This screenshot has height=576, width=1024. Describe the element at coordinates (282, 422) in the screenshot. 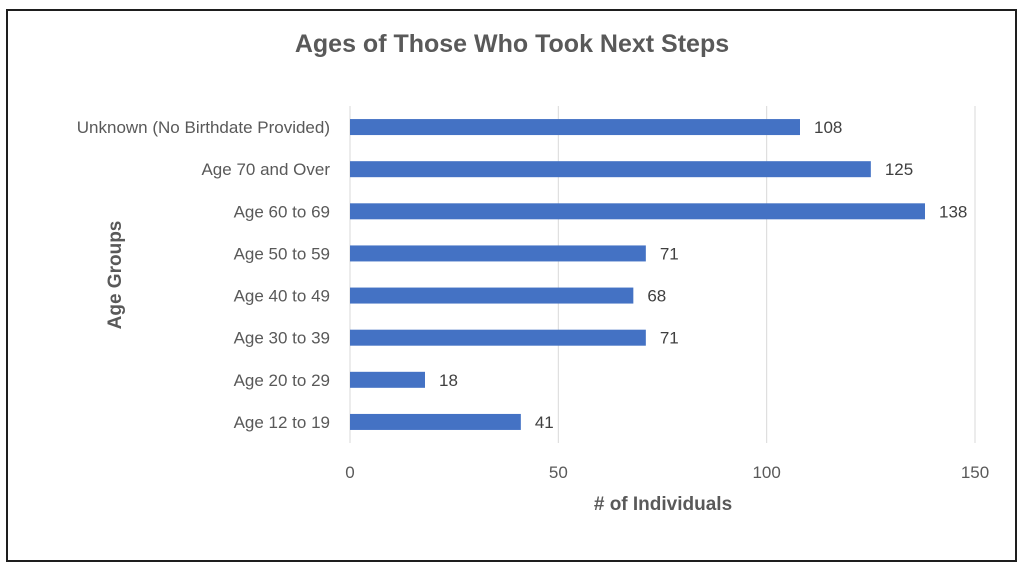

I see `y-tick-label: Age 12 to 19` at that location.